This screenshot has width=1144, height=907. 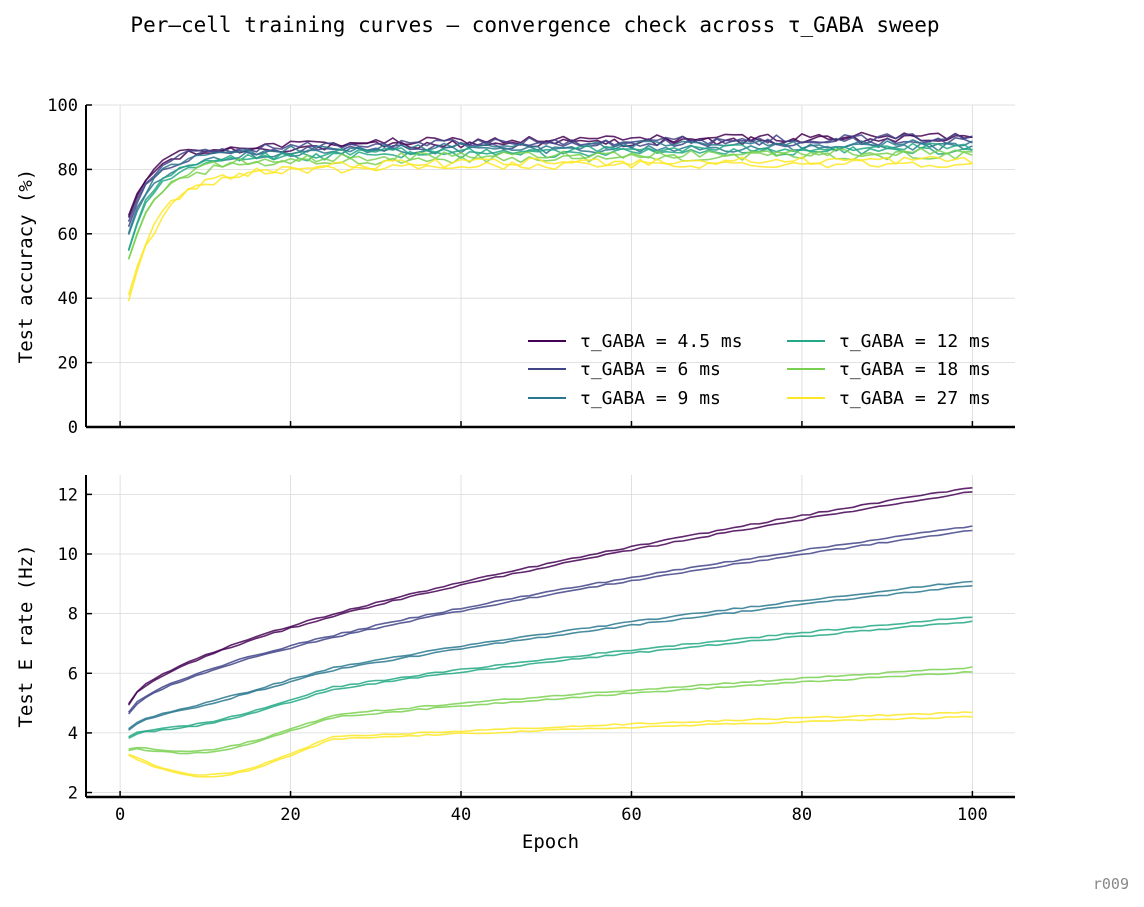 I want to click on legend-item-6: τ_GABA = 27 ms, so click(x=889, y=398).